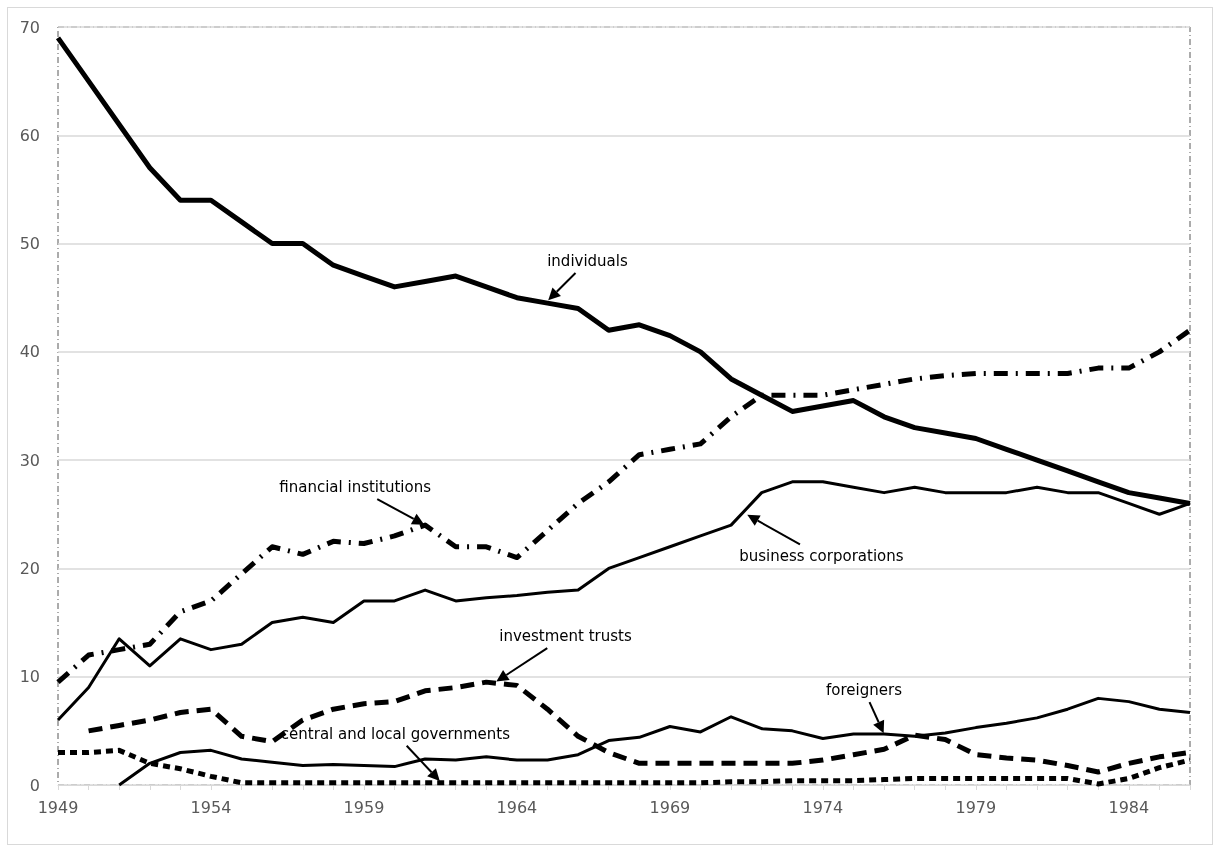  Describe the element at coordinates (29, 352) in the screenshot. I see `y-tick-label: 40` at that location.